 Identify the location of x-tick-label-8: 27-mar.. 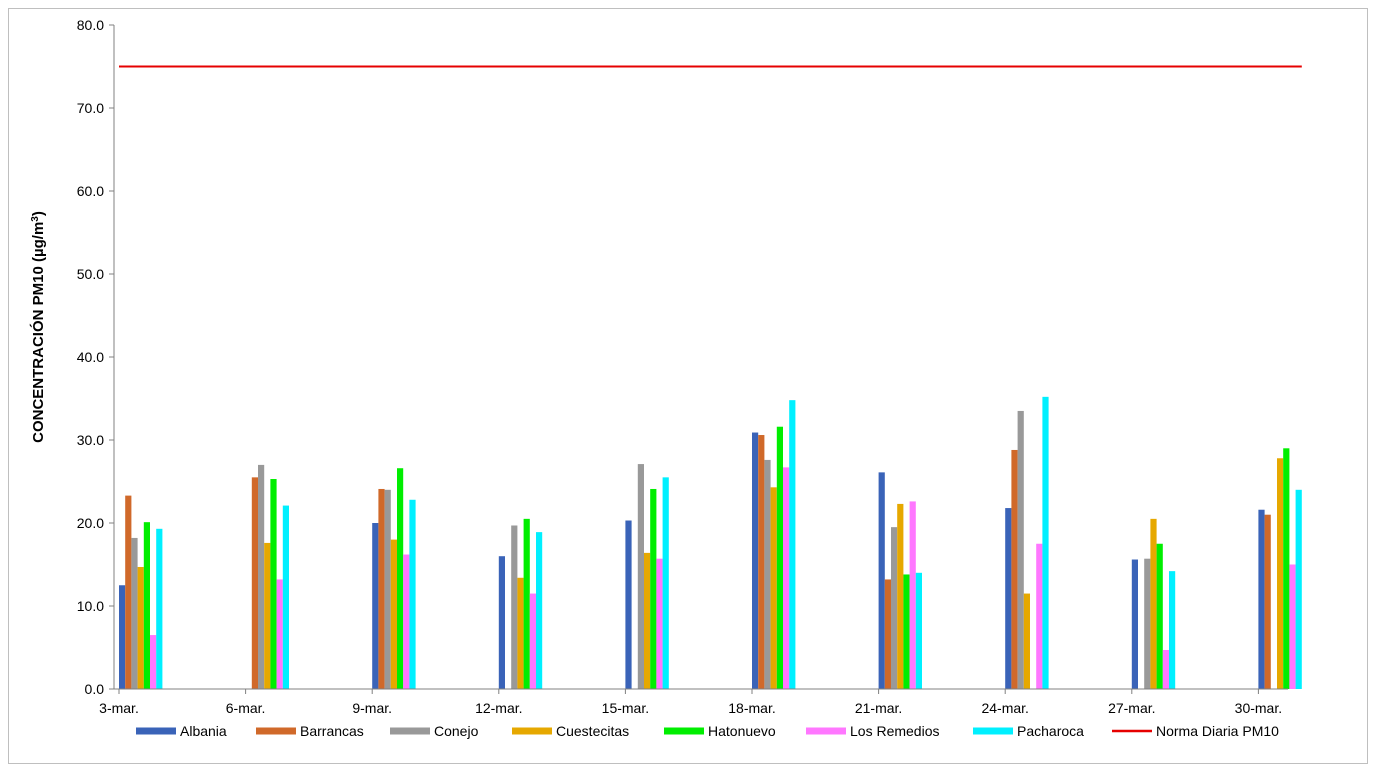
(1131, 708).